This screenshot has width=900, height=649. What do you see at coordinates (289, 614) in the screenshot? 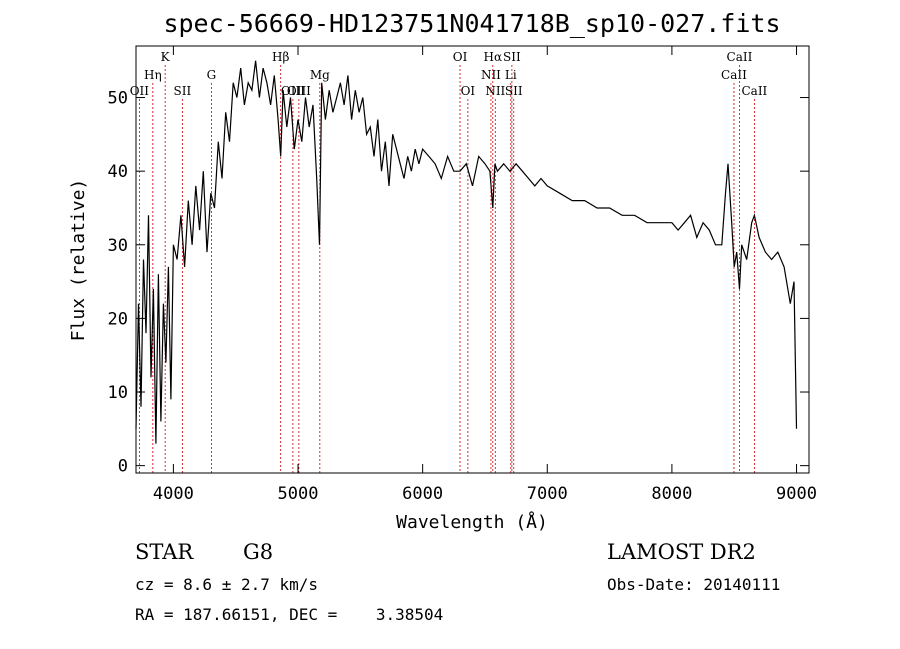
I see `coordinates: RA = 187.66151, DEC = 3.38504` at bounding box center [289, 614].